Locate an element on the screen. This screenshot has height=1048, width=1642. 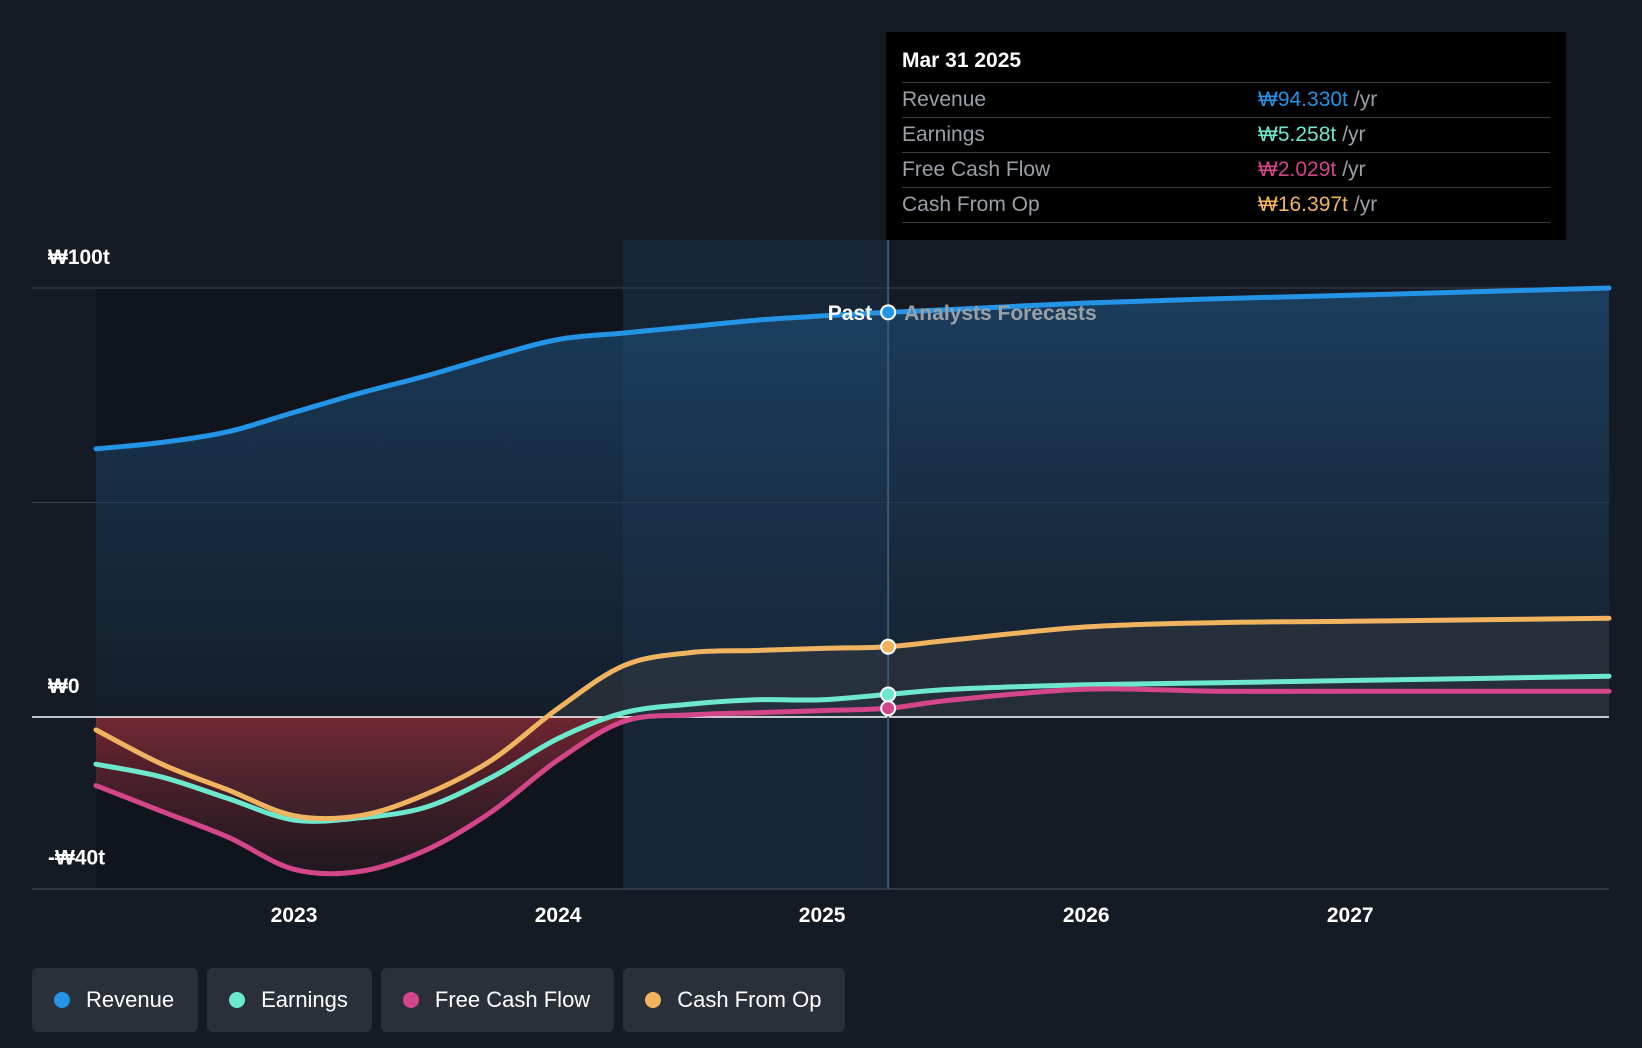
tooltip-date: Mar 31 2025 is located at coordinates (962, 60).